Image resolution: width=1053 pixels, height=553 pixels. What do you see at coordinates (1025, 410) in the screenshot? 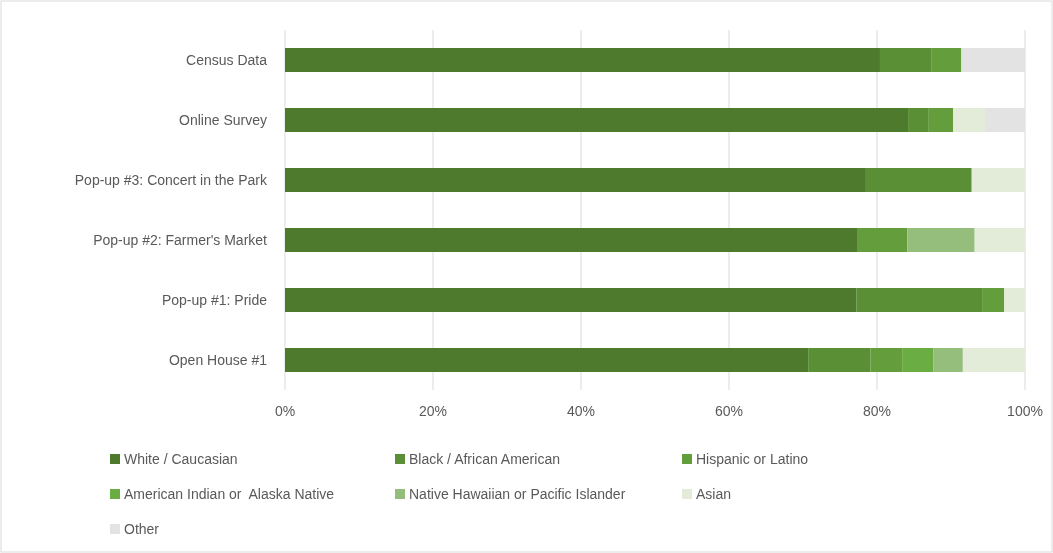
I see `x-tick-label: 100%` at bounding box center [1025, 410].